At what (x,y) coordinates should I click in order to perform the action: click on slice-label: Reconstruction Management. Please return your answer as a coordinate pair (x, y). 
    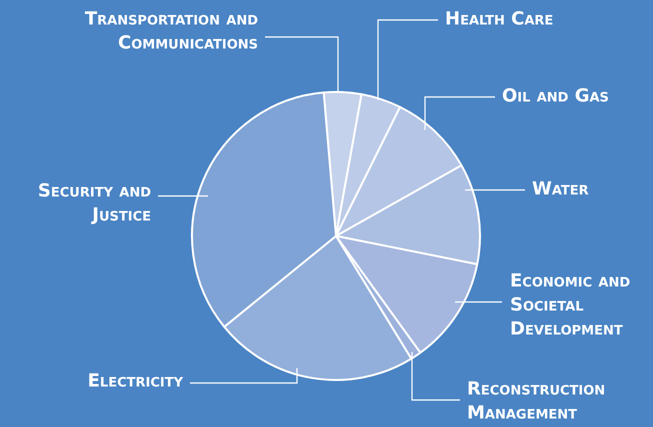
    Looking at the image, I should click on (536, 401).